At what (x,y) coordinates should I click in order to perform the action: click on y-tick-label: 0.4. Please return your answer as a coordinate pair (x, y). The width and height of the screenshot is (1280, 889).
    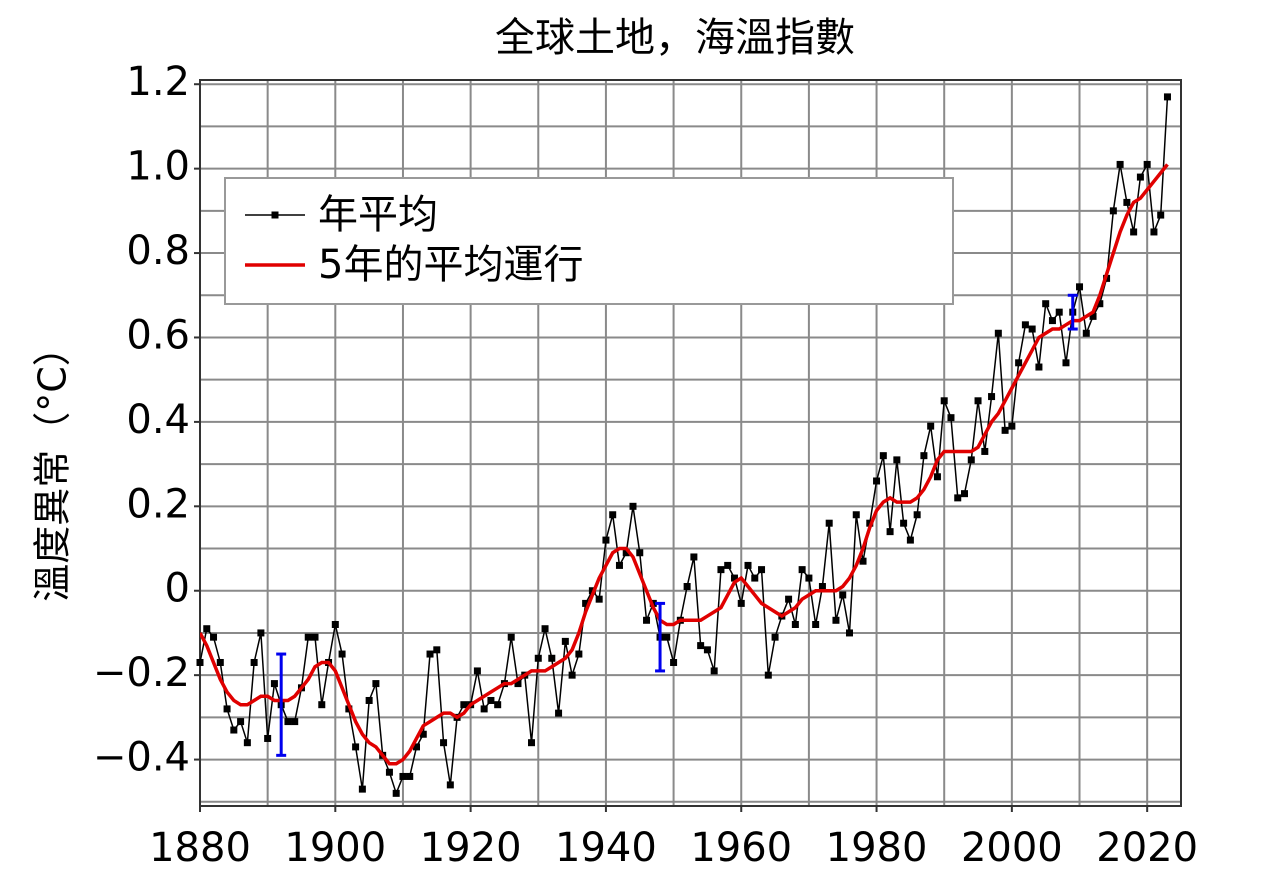
    Looking at the image, I should click on (158, 420).